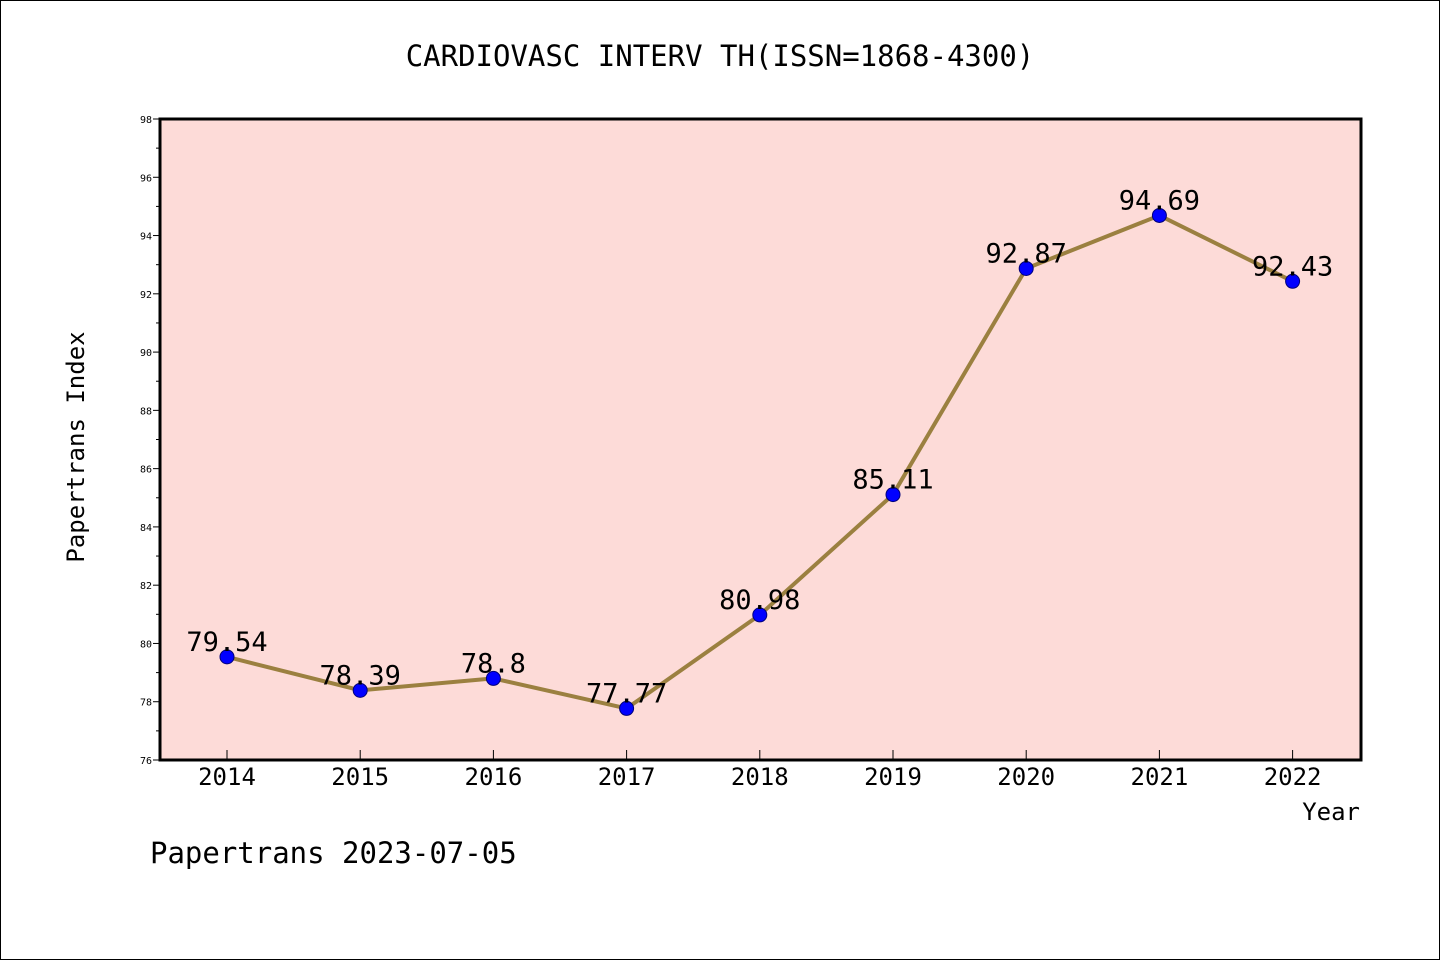 This screenshot has width=1440, height=960. What do you see at coordinates (626, 693) in the screenshot?
I see `data-label: 77.77` at bounding box center [626, 693].